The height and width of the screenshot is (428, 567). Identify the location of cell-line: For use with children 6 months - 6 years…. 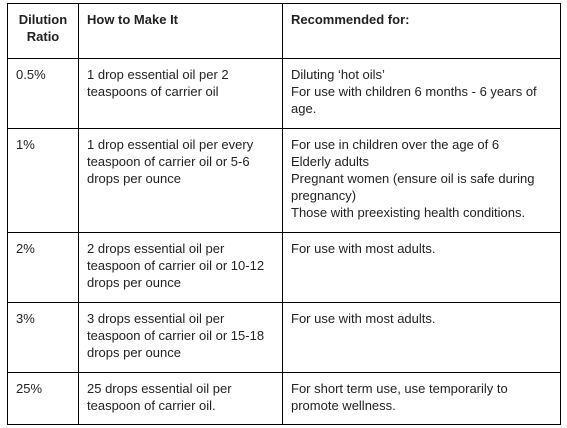
(414, 100).